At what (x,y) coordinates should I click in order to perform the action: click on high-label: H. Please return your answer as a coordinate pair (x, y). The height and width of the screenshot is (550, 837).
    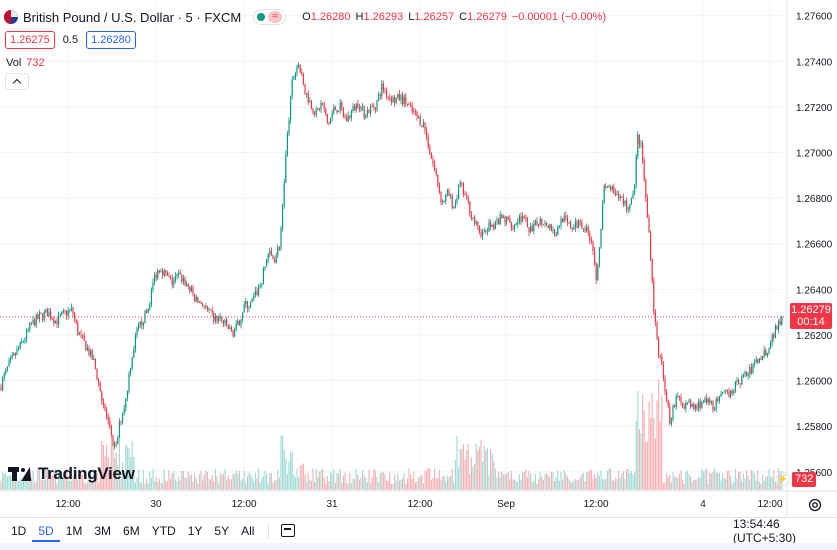
    Looking at the image, I should click on (359, 17).